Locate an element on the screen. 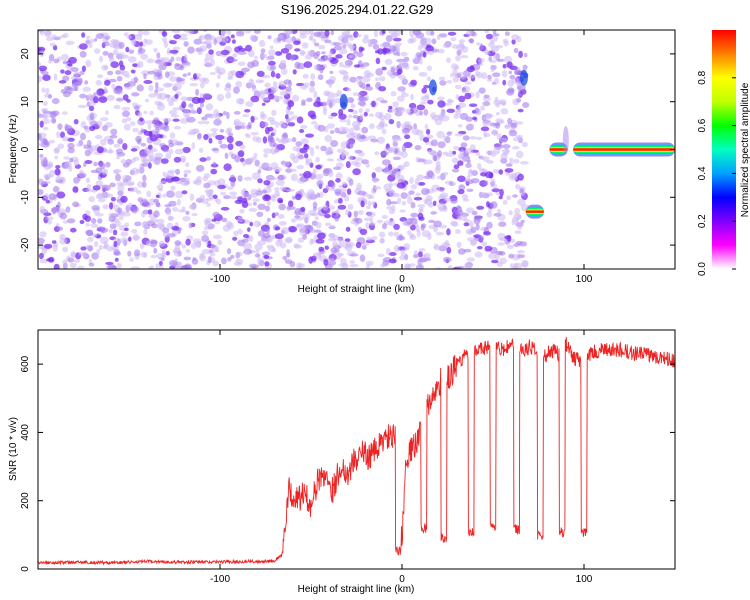 The image size is (750, 600). snr-ylabel: SNR (10 * v/v) is located at coordinates (13, 449).